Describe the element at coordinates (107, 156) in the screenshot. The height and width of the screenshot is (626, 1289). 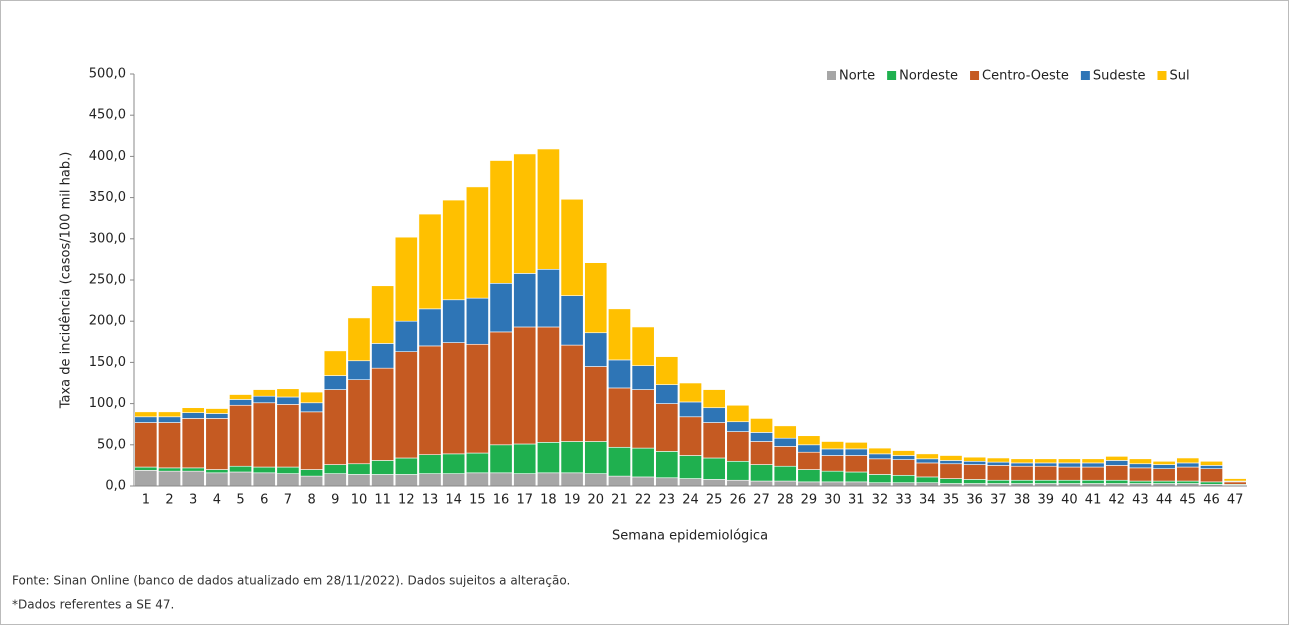
I see `y-tick-label: 400,0` at that location.